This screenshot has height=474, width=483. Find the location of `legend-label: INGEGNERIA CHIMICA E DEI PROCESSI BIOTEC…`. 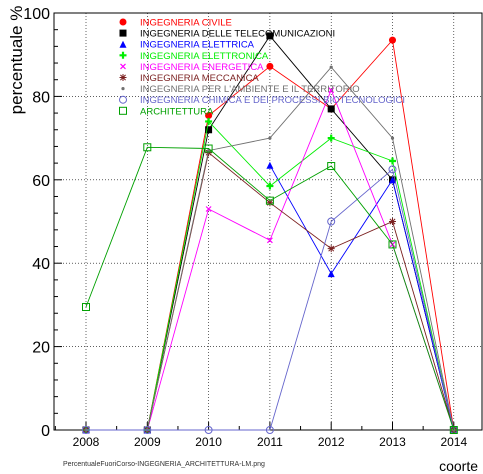

legend-label: INGEGNERIA CHIMICA E DEI PROCESSI BIOTEC… is located at coordinates (272, 100).